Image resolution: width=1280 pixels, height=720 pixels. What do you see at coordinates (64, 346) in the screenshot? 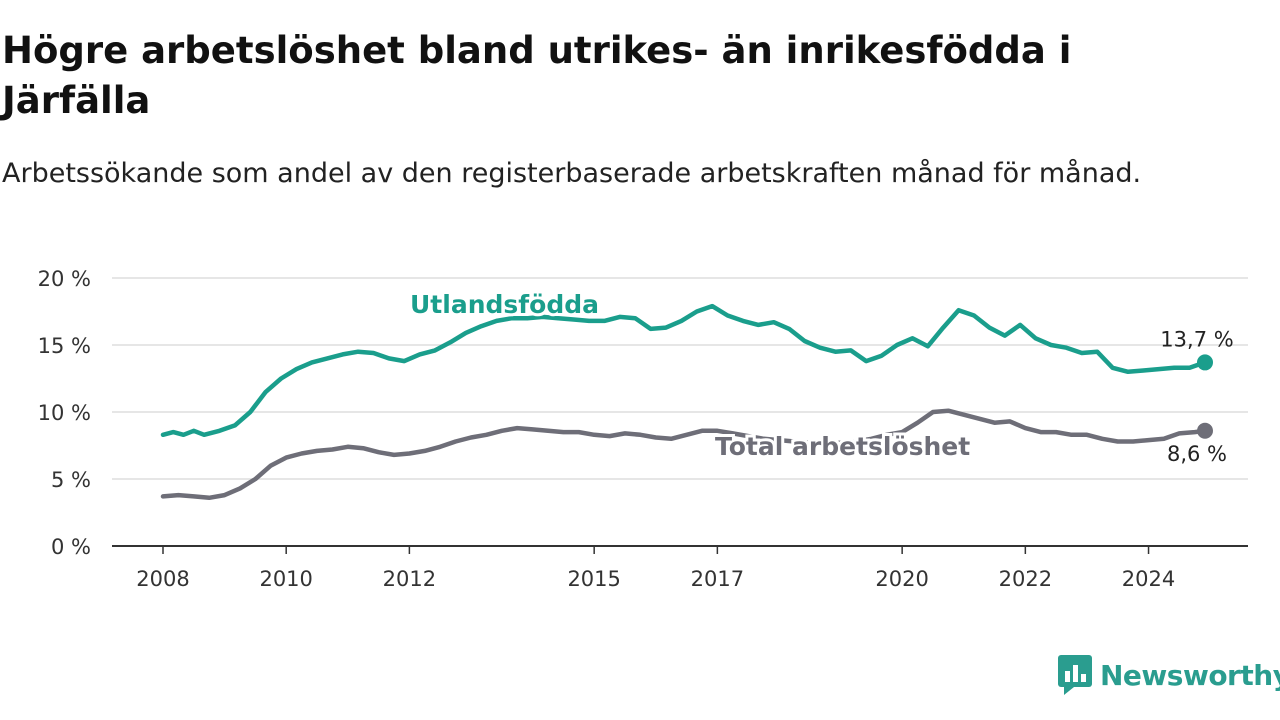
I see `y-tick-label: 15 %` at bounding box center [64, 346].